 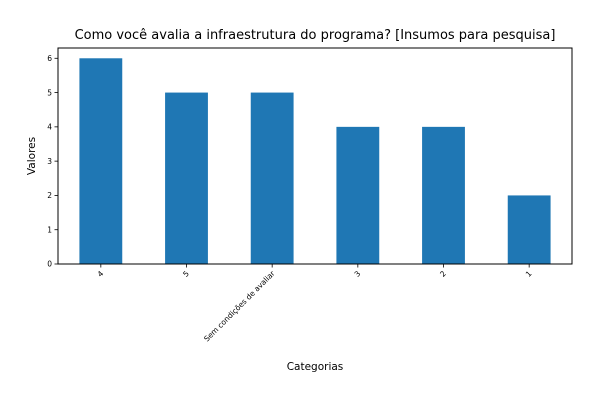 I want to click on x-tick-label-5: 1, so click(x=529, y=274).